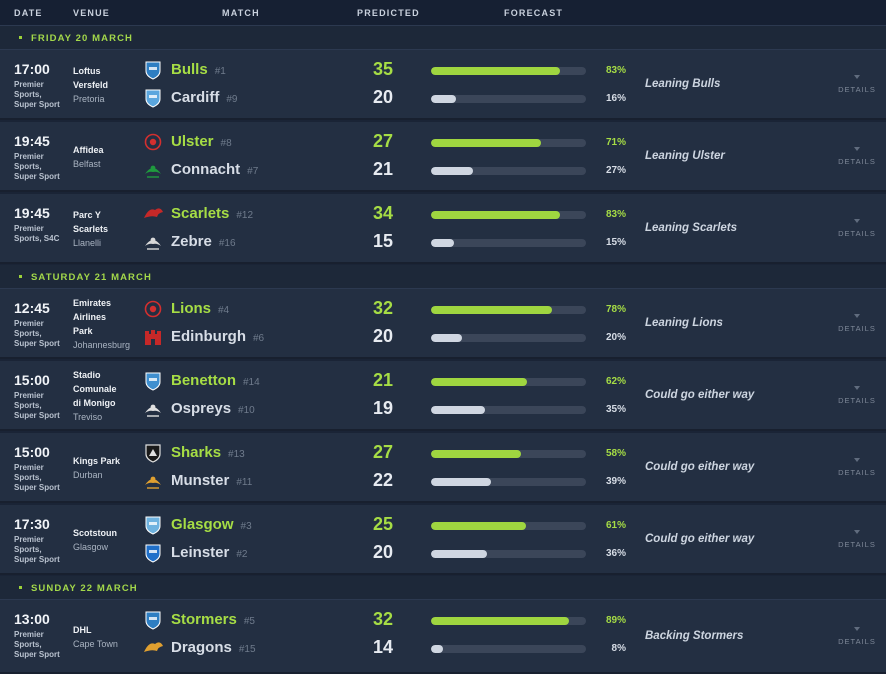  What do you see at coordinates (213, 408) in the screenshot?
I see `team-name: Ospreys #10` at bounding box center [213, 408].